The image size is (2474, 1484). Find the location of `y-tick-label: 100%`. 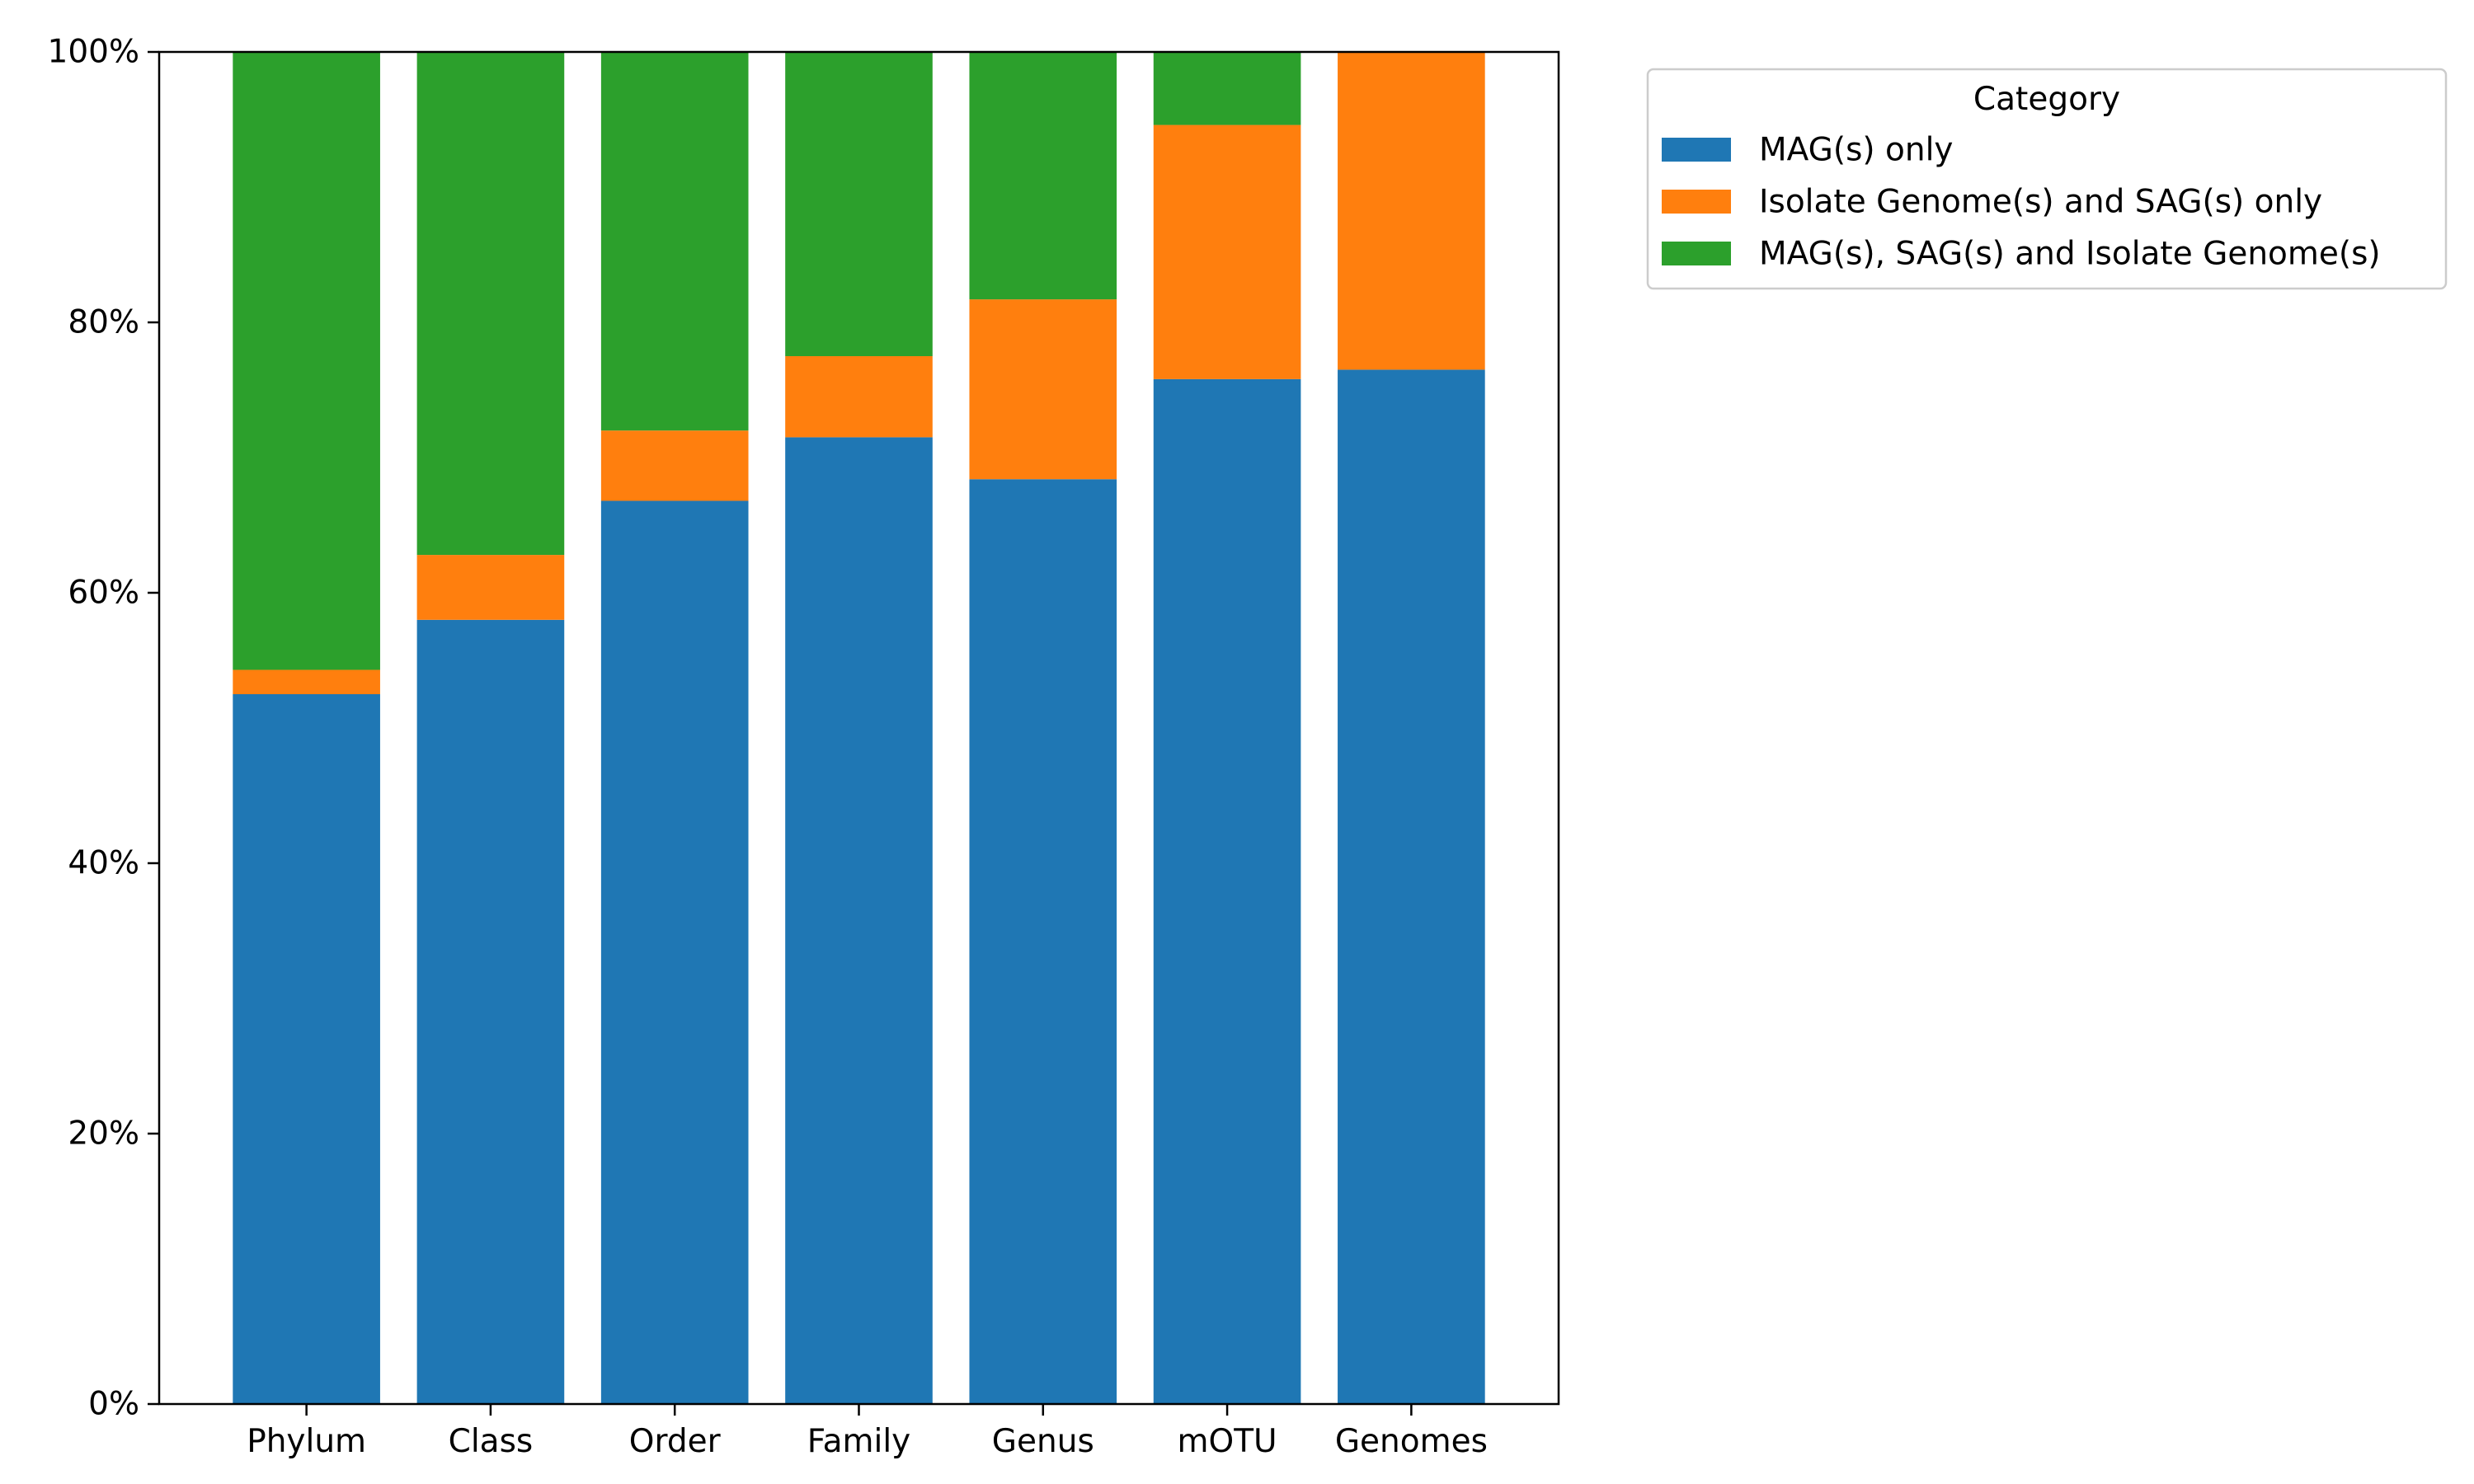

y-tick-label: 100% is located at coordinates (94, 52).